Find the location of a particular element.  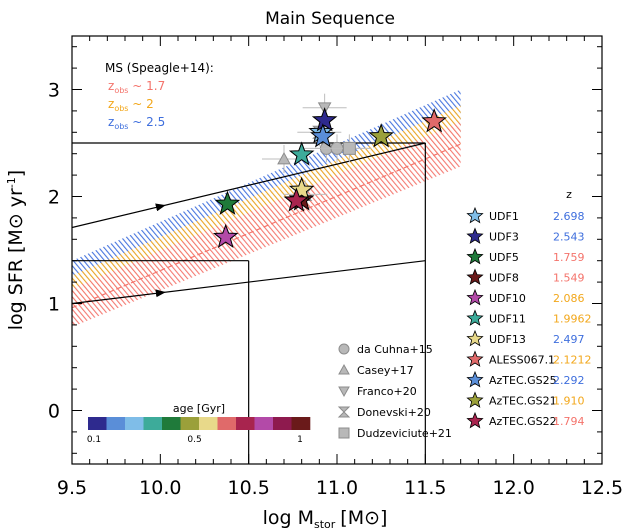

star-udf3 is located at coordinates (324, 119).